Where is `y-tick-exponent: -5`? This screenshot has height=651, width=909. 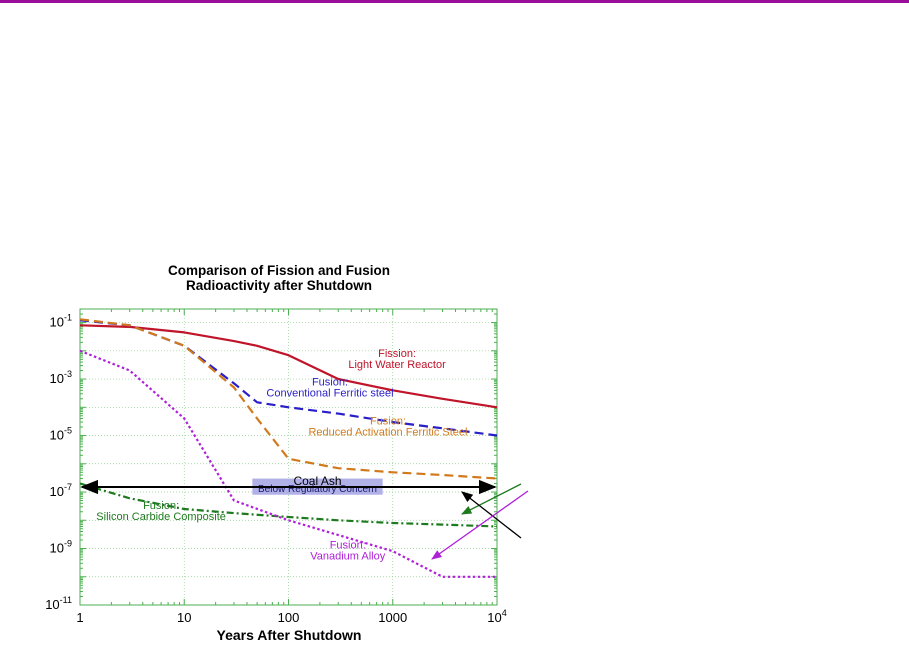 y-tick-exponent: -5 is located at coordinates (68, 431).